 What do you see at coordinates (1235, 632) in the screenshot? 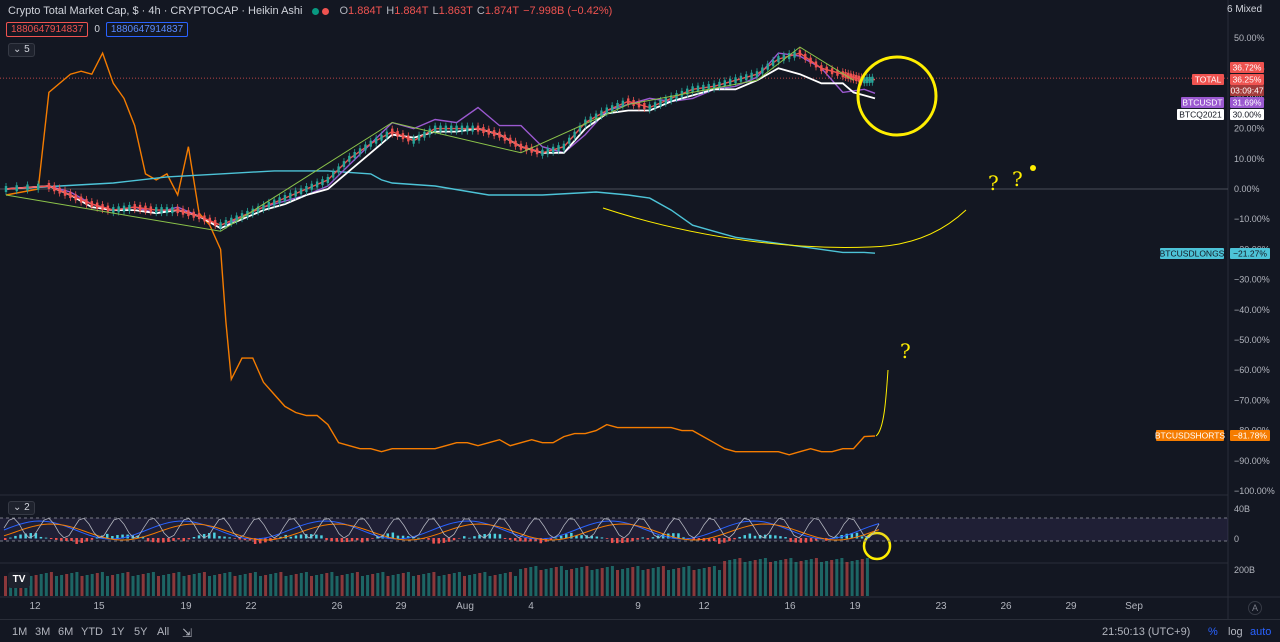
I see `log-toggle: log` at bounding box center [1235, 632].